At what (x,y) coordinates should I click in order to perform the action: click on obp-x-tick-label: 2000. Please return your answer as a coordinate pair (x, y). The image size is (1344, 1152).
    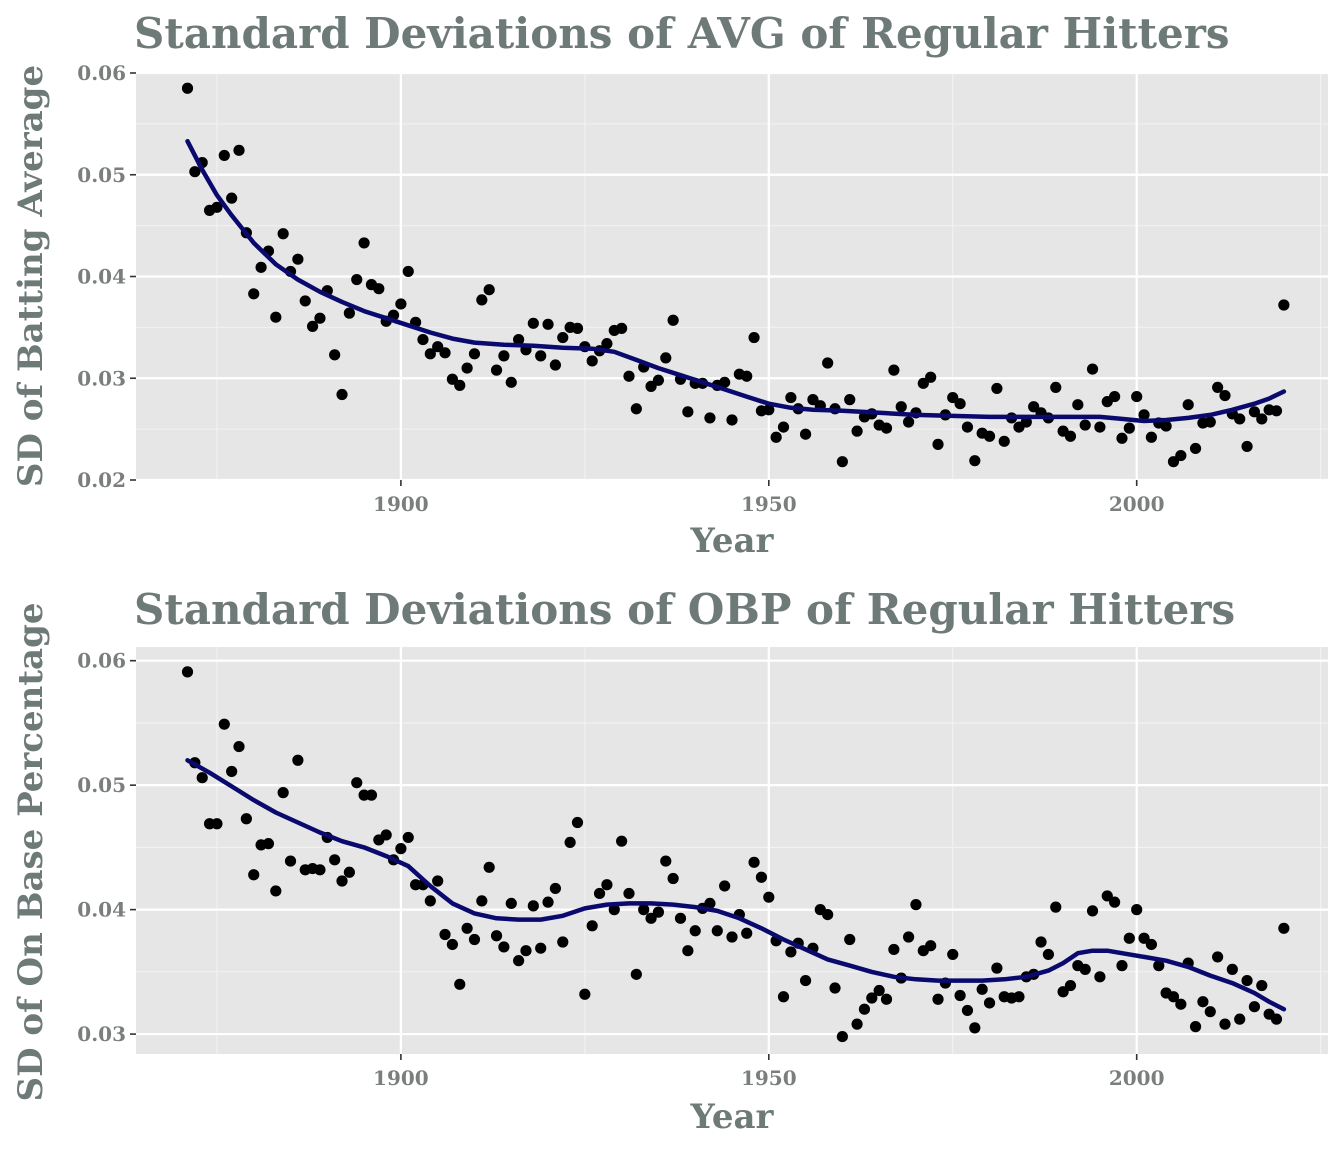
    Looking at the image, I should click on (1137, 1078).